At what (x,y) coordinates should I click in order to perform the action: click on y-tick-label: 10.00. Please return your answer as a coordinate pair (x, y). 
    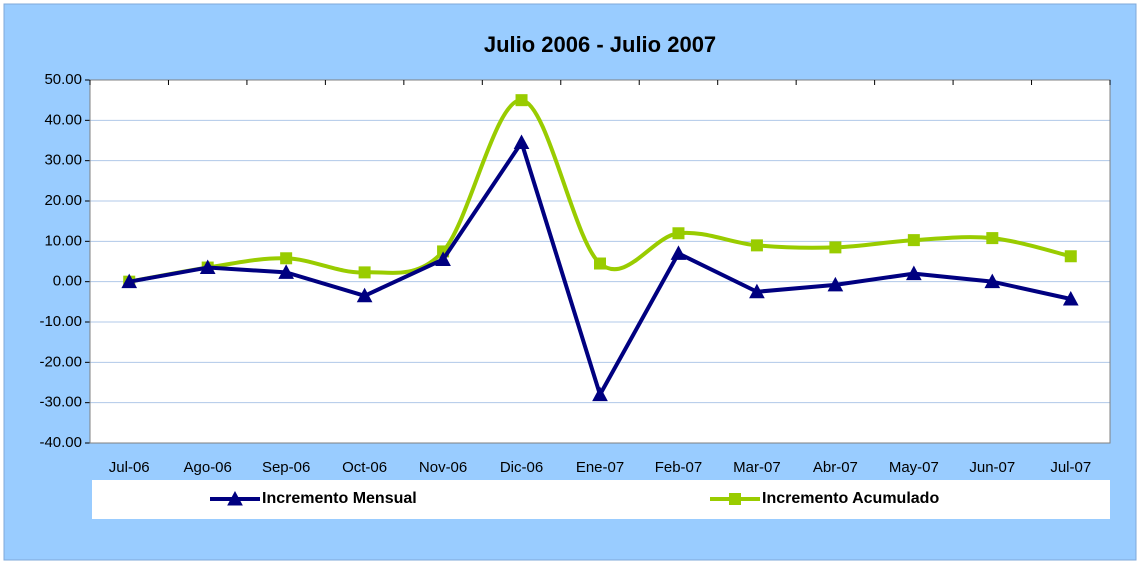
    Looking at the image, I should click on (63, 240).